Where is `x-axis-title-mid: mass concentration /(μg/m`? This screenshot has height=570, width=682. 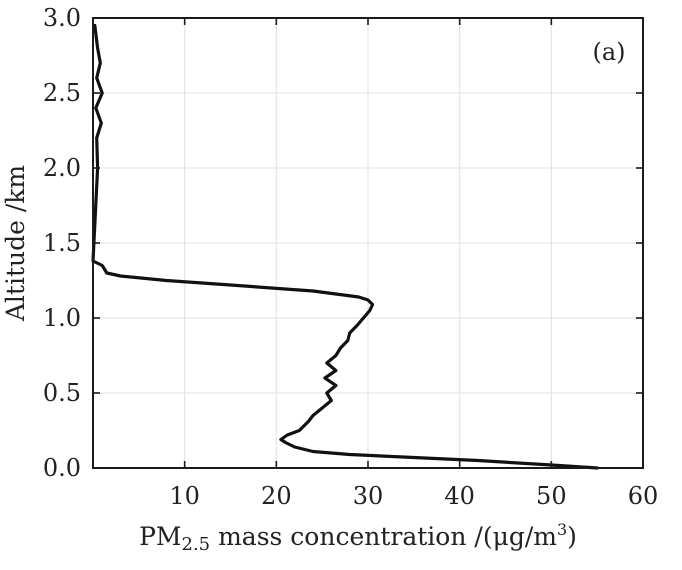 x-axis-title-mid: mass concentration /(μg/m is located at coordinates (383, 536).